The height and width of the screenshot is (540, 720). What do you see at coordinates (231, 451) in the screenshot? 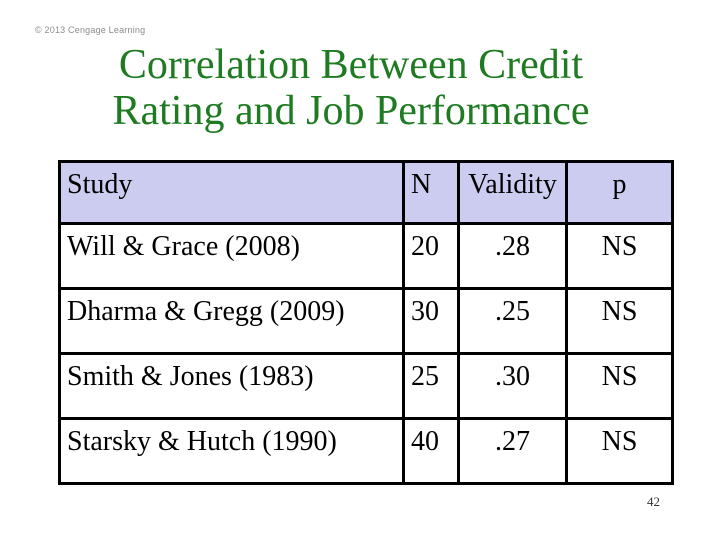
I see `cell-study: Starsky & Hutch (1990)` at bounding box center [231, 451].